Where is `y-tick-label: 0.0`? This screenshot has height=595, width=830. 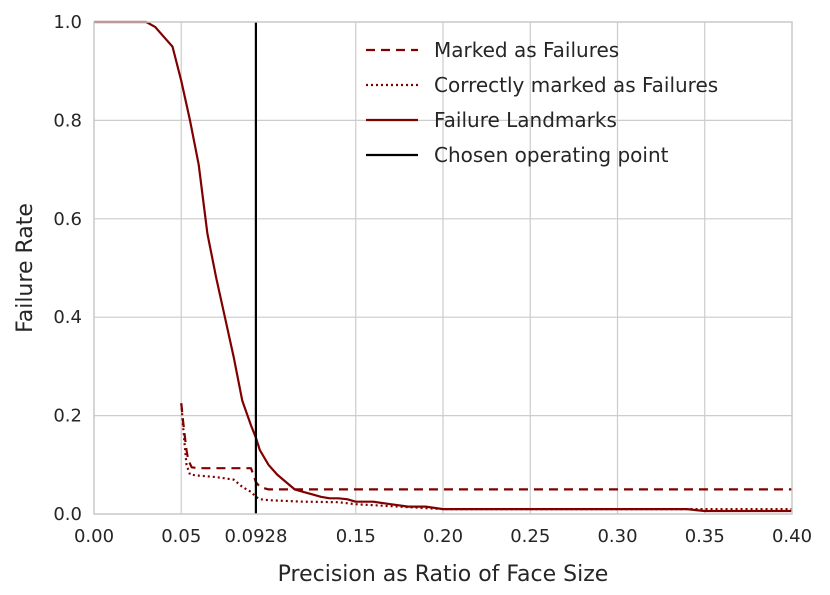 y-tick-label: 0.0 is located at coordinates (67, 514).